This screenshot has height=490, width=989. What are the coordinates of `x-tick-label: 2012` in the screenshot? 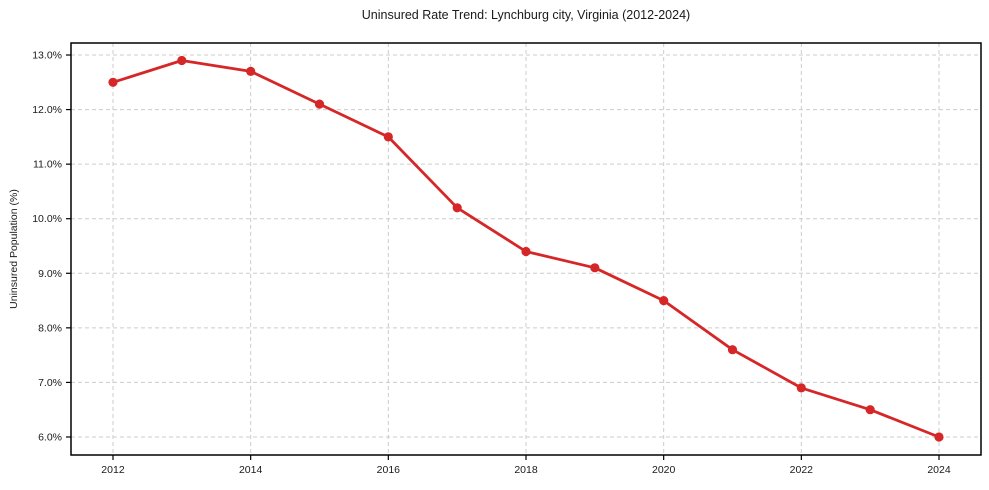 It's located at (113, 470).